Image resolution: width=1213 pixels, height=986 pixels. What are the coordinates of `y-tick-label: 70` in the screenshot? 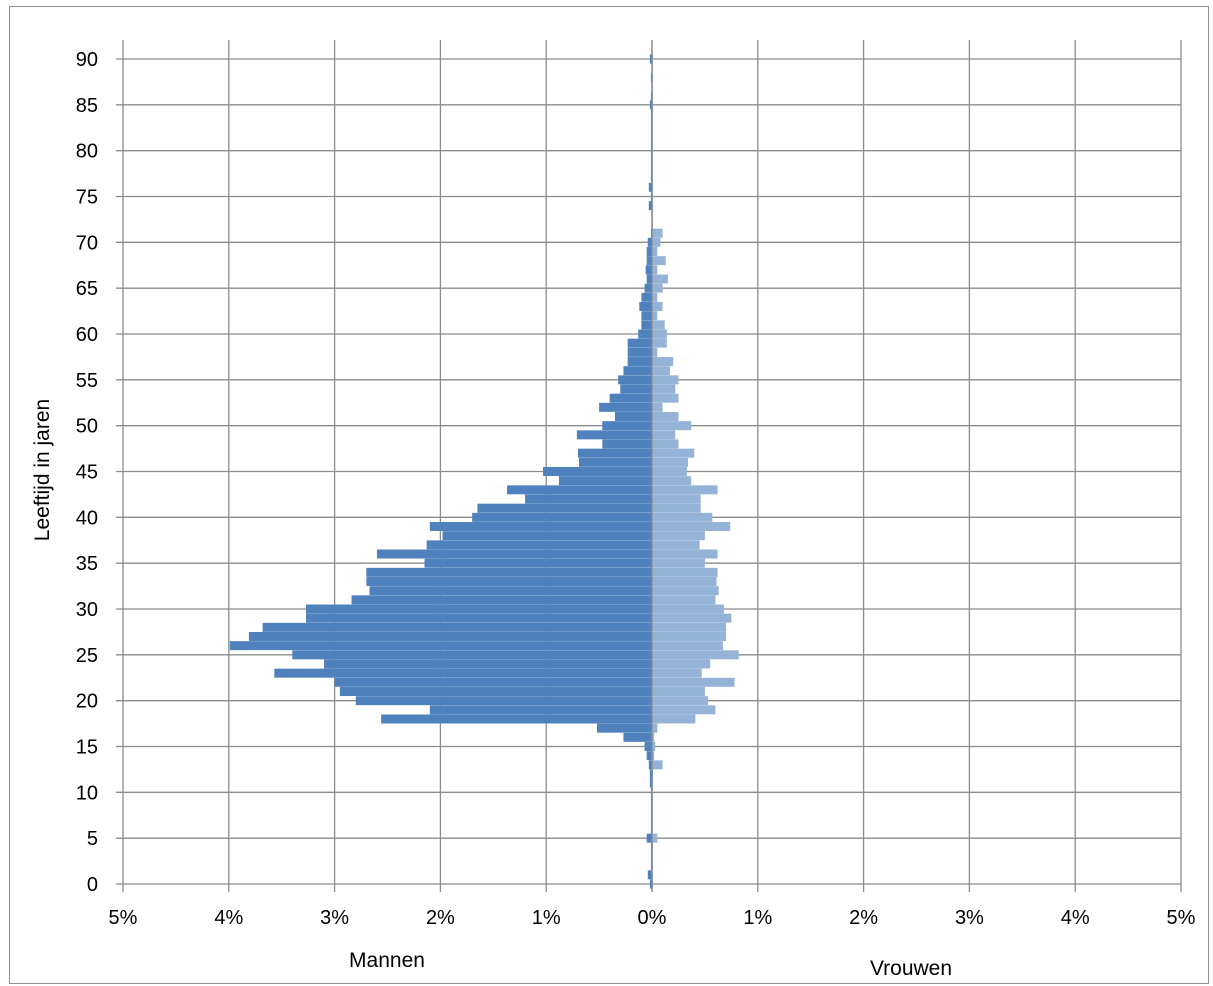 It's located at (87, 243).